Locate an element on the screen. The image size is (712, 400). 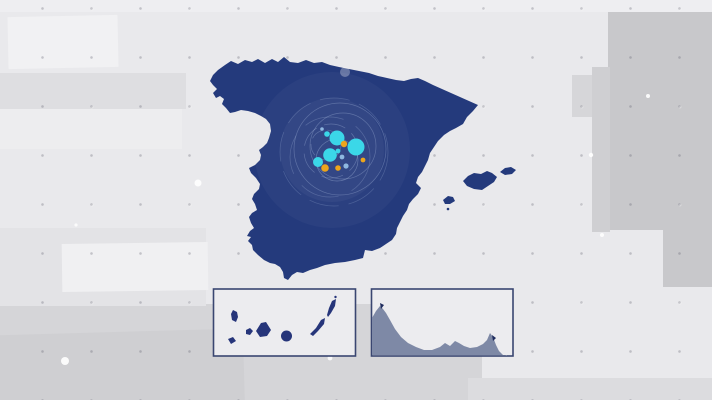
la-palma-island is located at coordinates (234, 316).